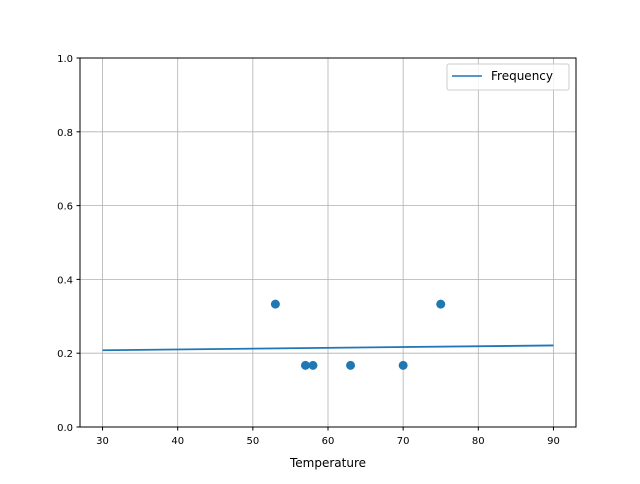  I want to click on x-tick-label: 60, so click(328, 441).